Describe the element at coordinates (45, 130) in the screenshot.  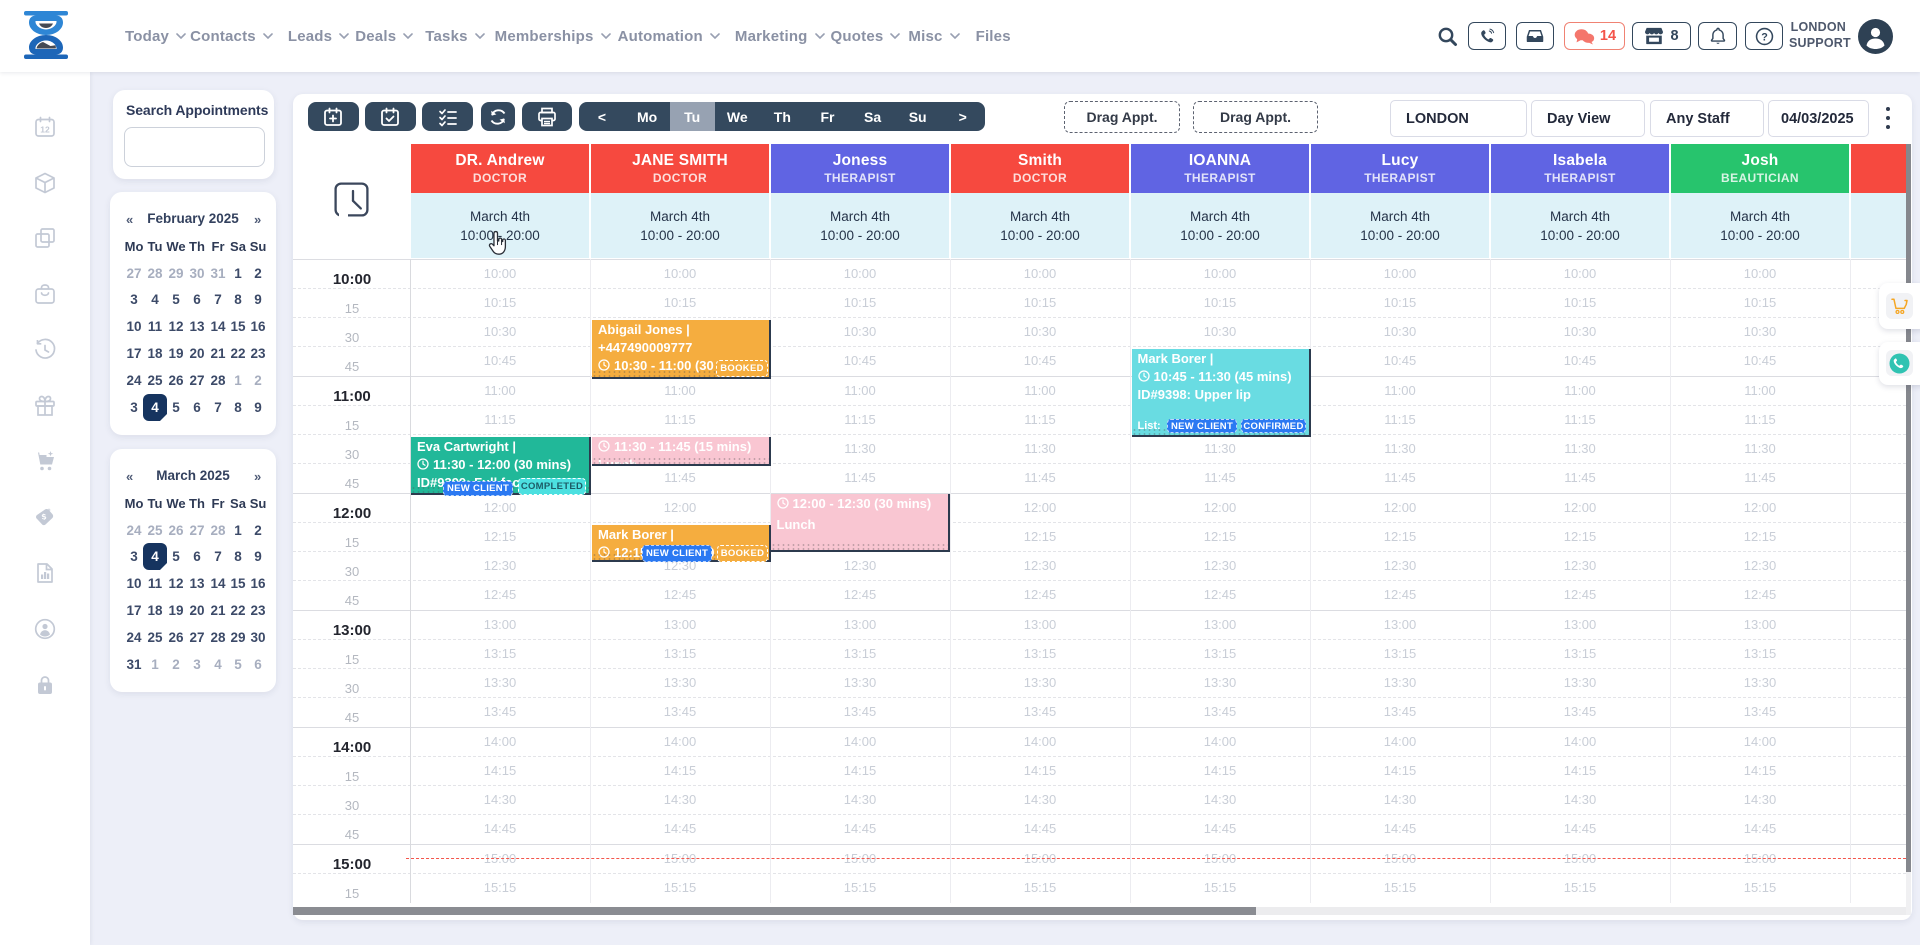
I see `svg-text: 12` at that location.